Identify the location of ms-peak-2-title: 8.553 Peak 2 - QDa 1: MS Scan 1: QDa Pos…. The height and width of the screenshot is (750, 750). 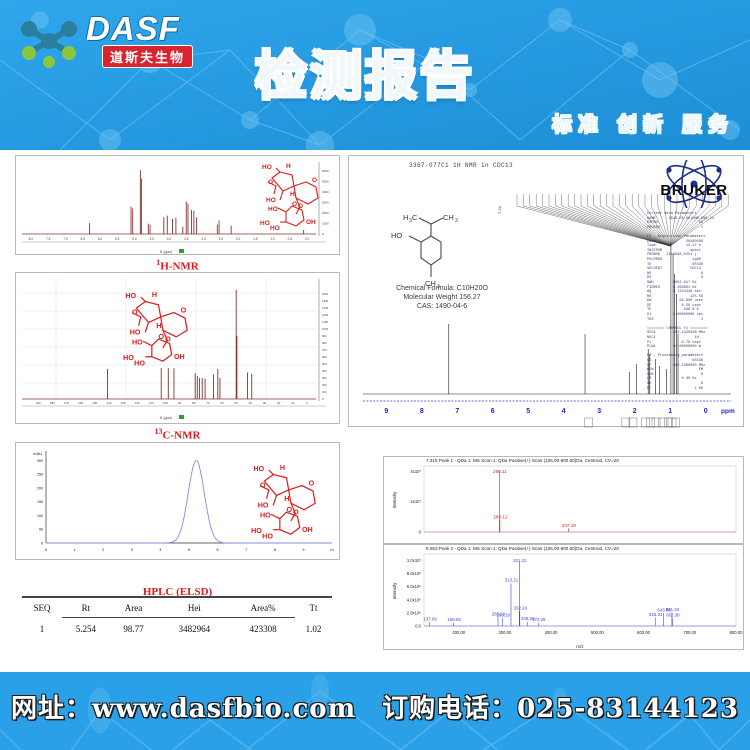
(522, 548).